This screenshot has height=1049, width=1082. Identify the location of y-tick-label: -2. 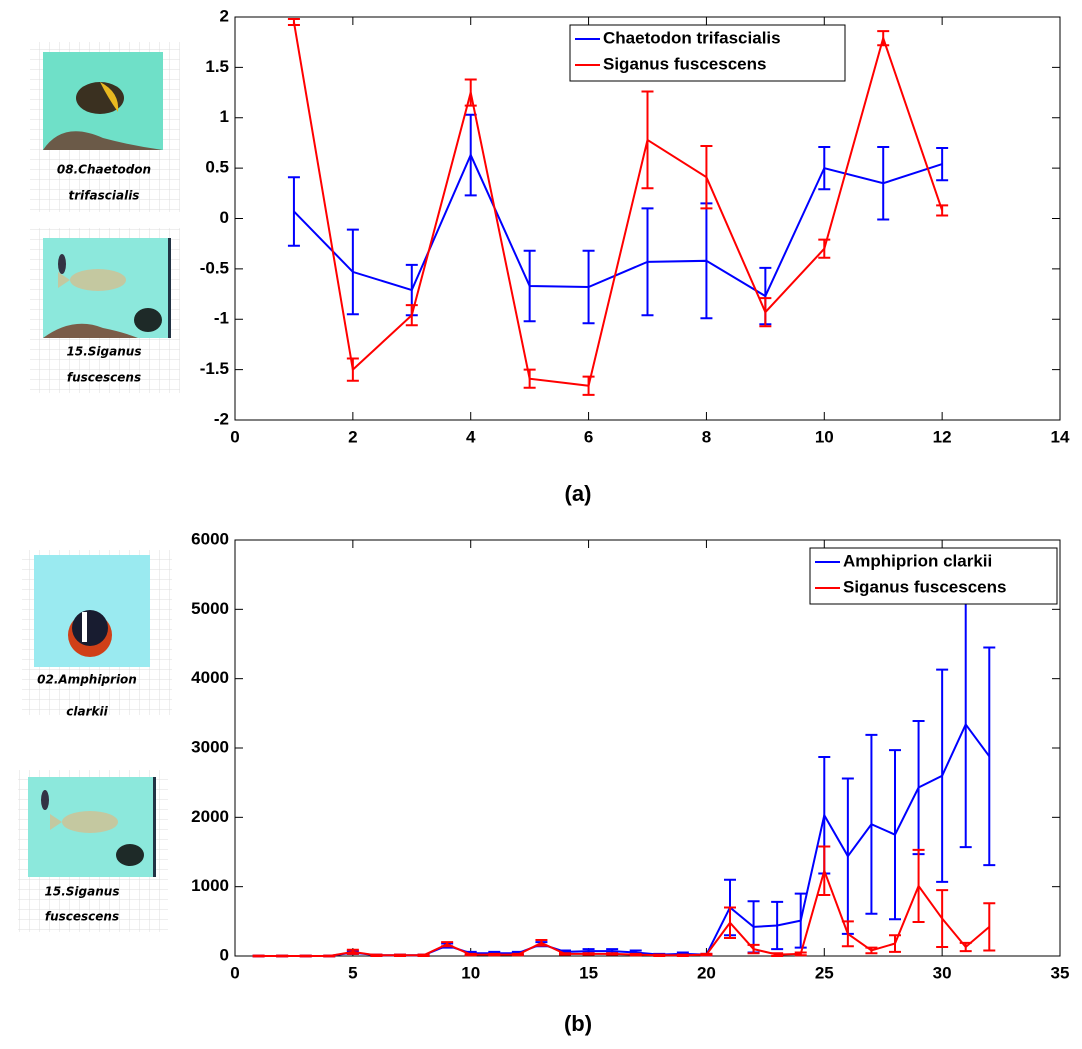
(221, 418).